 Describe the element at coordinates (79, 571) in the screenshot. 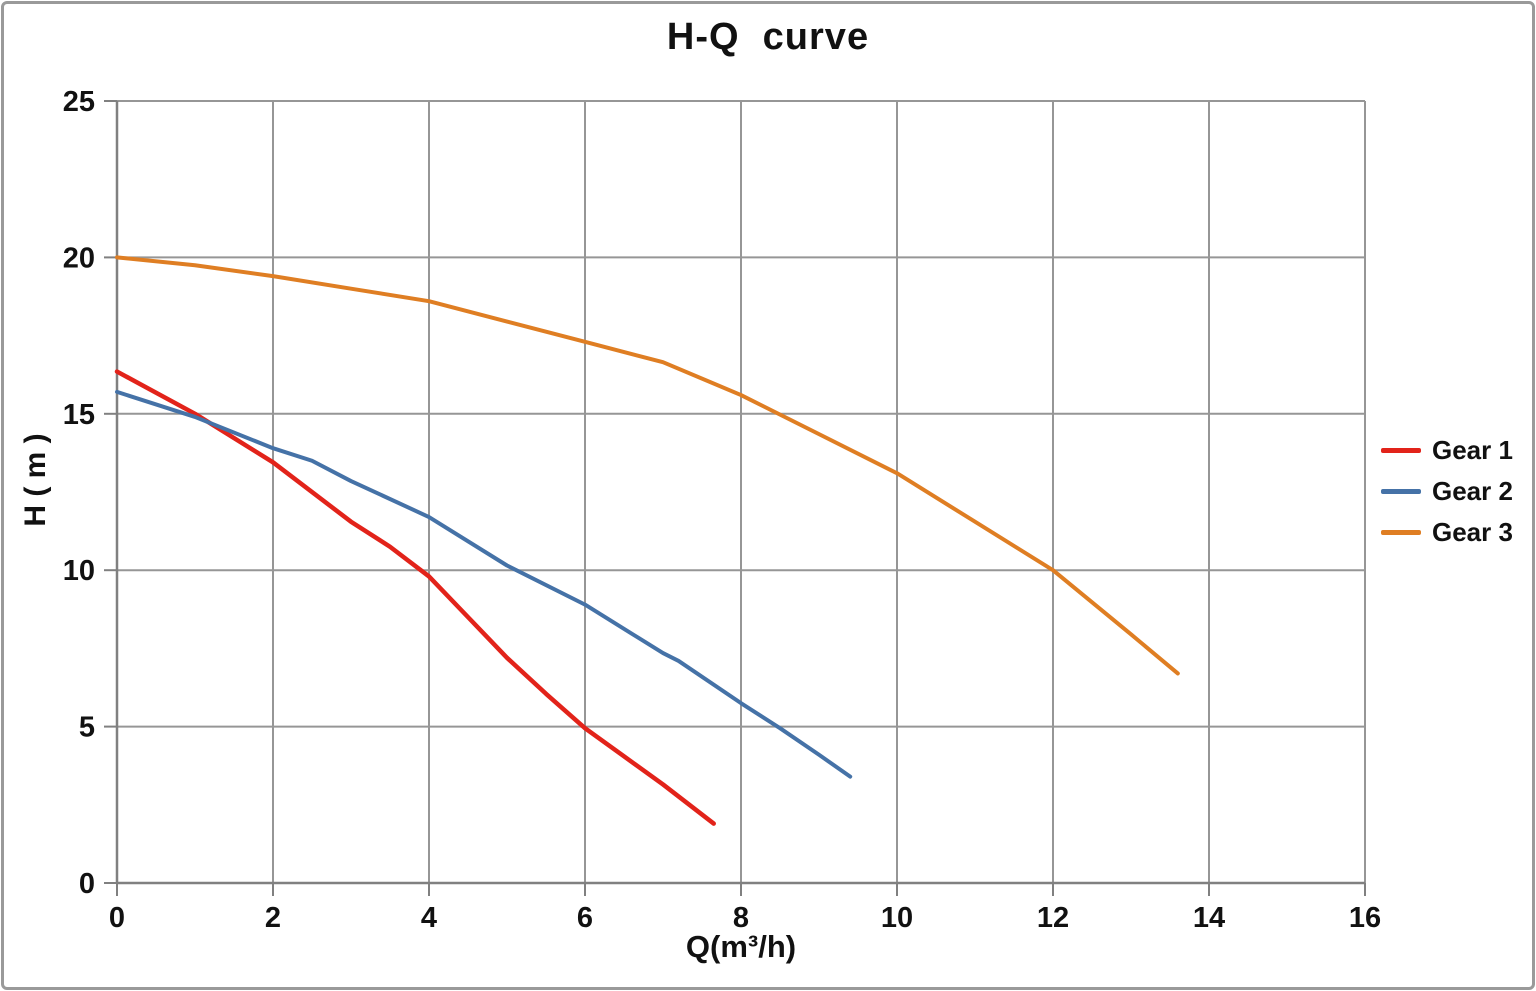

I see `y-tick-label: 10` at that location.